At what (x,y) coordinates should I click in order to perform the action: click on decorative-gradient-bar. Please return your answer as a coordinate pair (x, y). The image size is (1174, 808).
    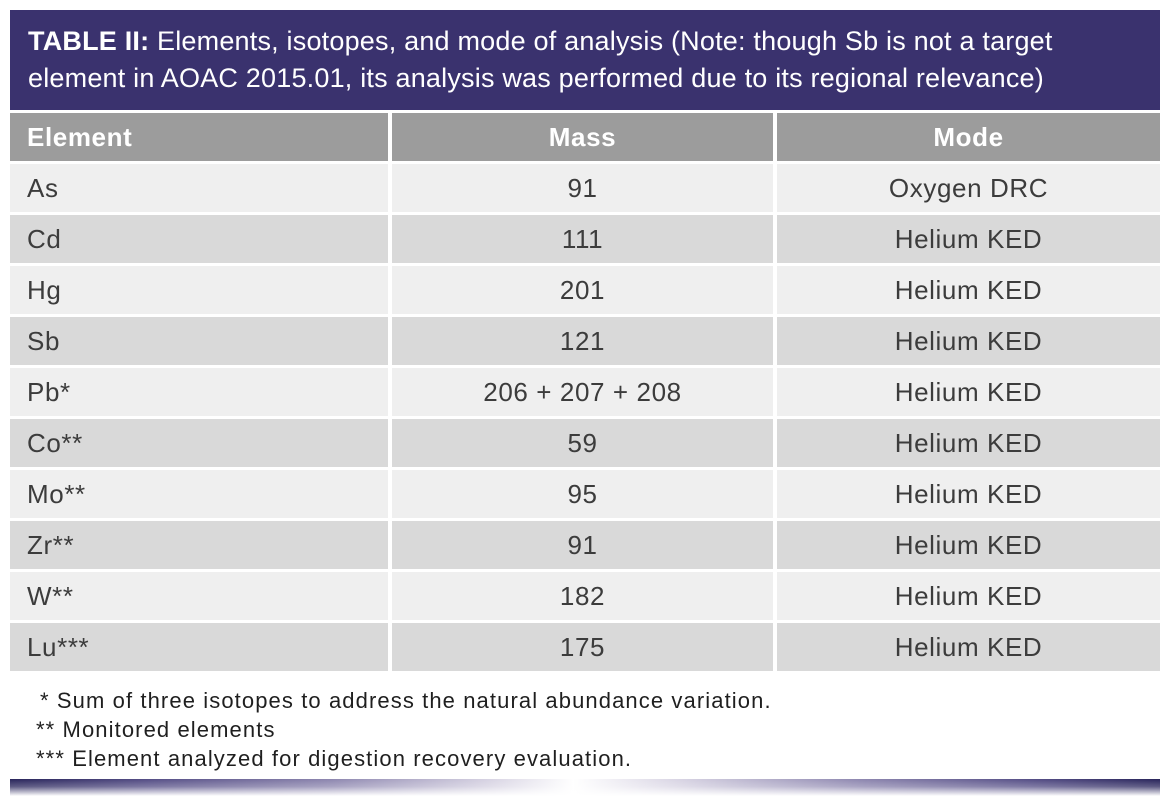
    Looking at the image, I should click on (585, 787).